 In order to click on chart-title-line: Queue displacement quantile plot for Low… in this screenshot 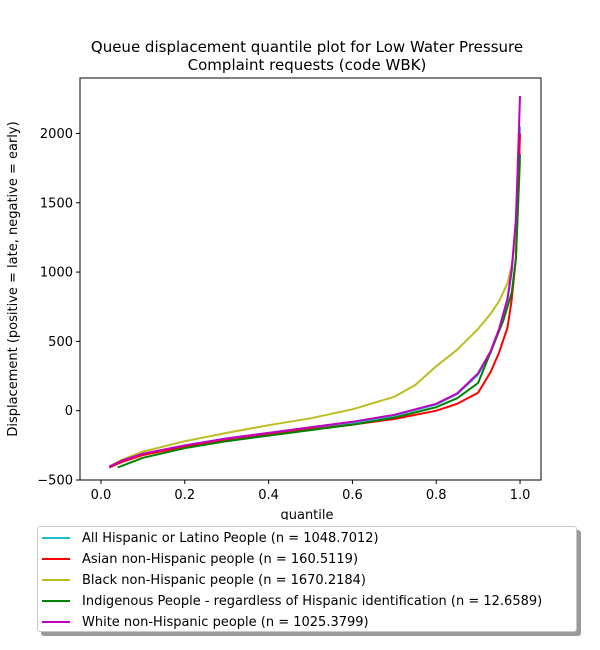, I will do `click(307, 47)`.